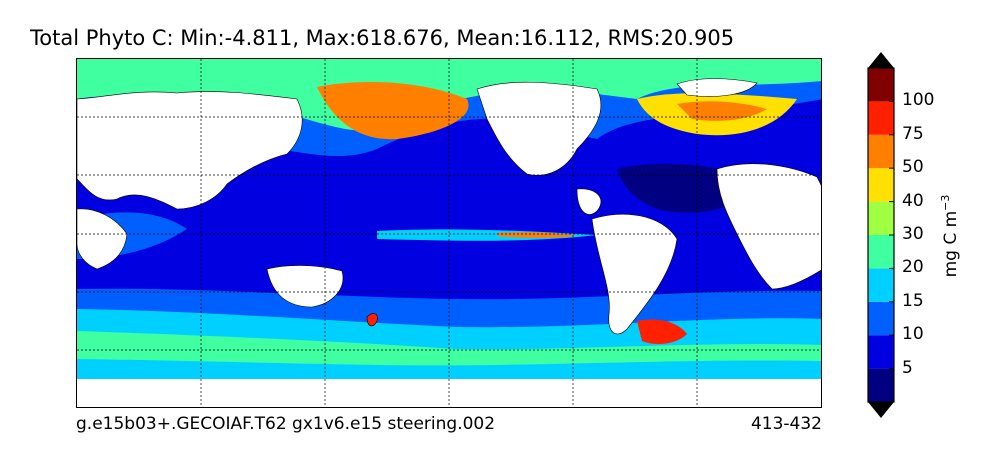 Image resolution: width=1008 pixels, height=464 pixels. Describe the element at coordinates (190, 150) in the screenshot. I see `eurasia-west` at that location.